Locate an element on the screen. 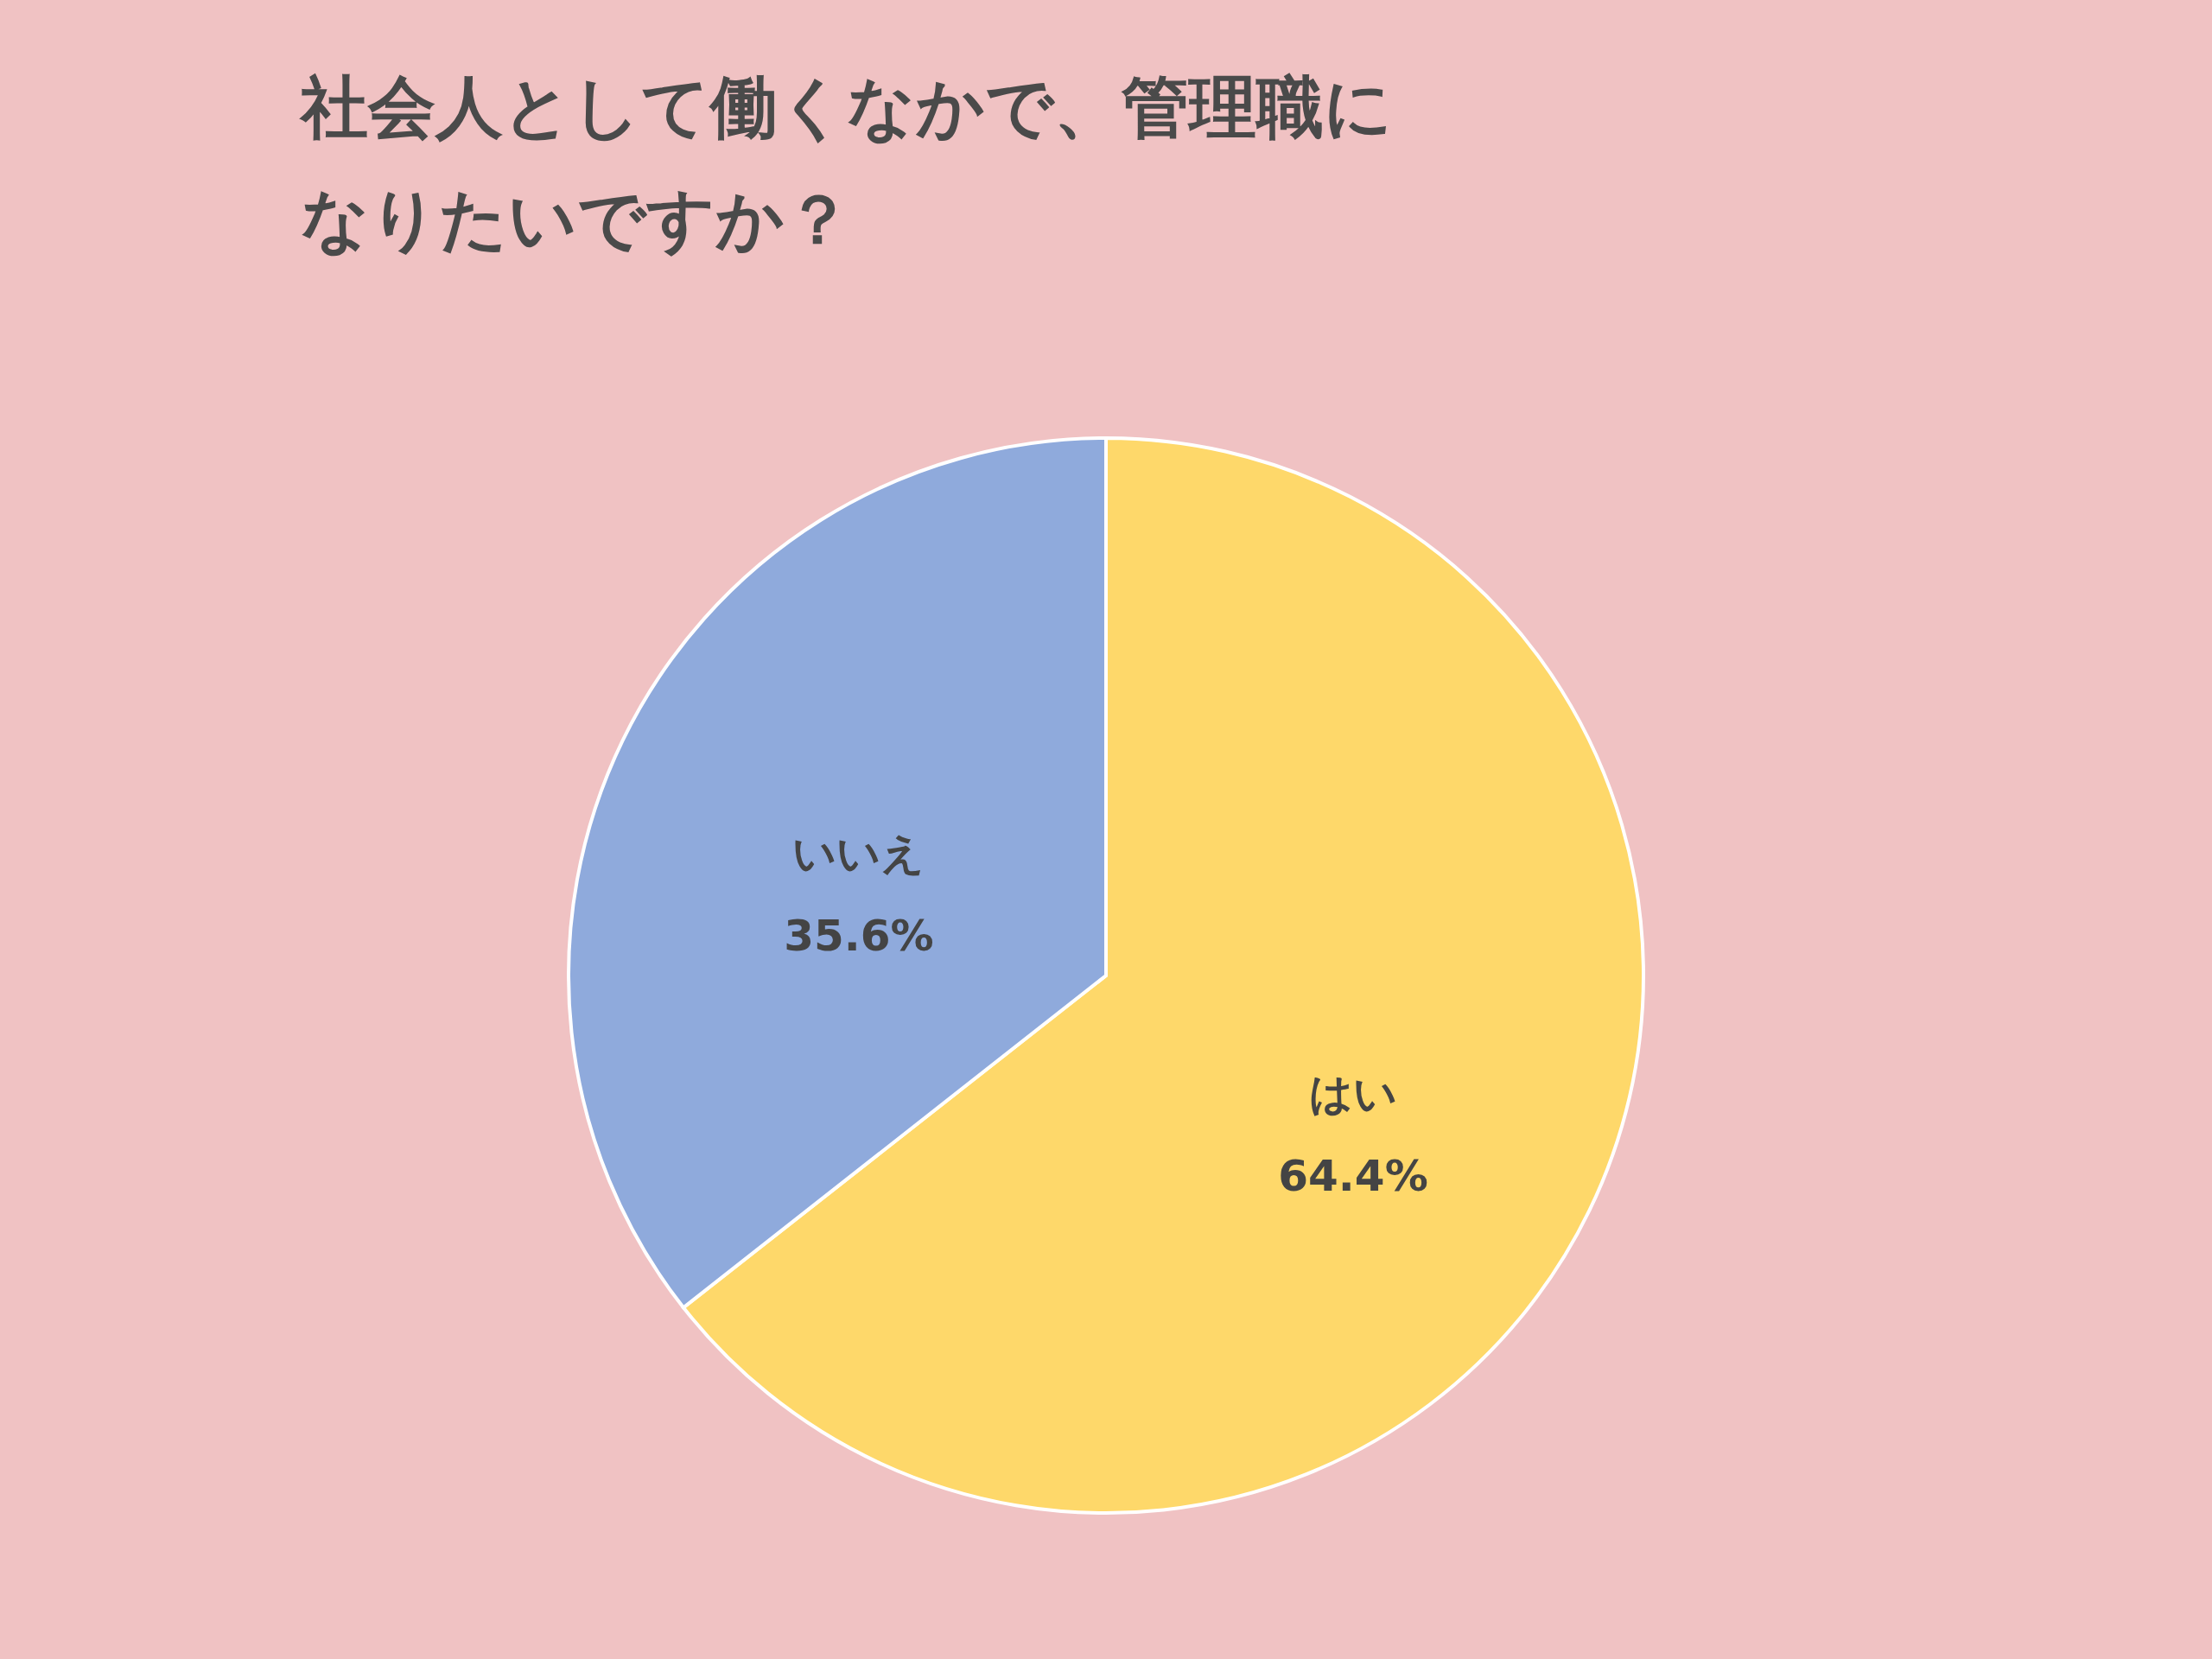 The width and height of the screenshot is (2212, 1659). slice-label: いいえ is located at coordinates (858, 854).